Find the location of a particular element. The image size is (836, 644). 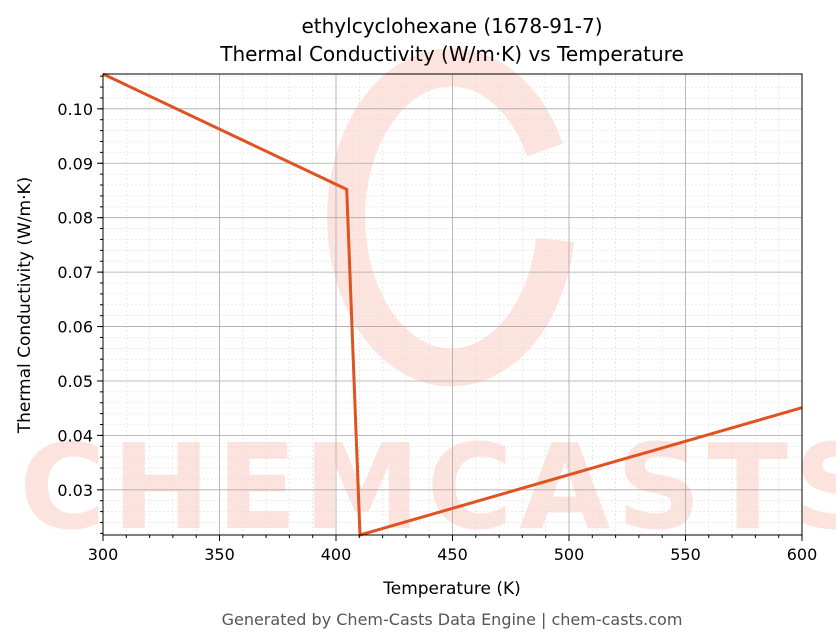

chart-title: ethylcyclohexane (1678-91-7) is located at coordinates (451, 26).